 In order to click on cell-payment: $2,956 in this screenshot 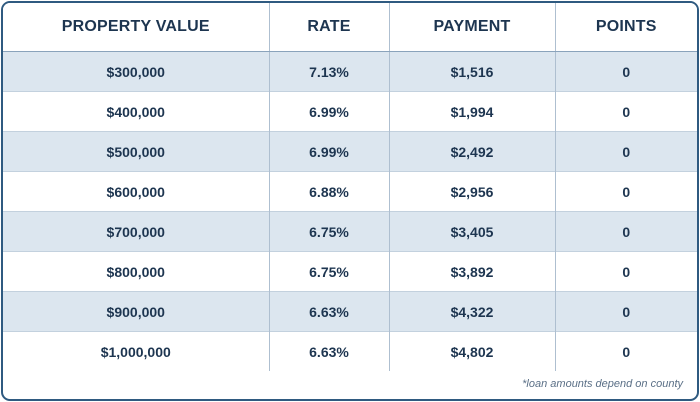, I will do `click(472, 191)`.